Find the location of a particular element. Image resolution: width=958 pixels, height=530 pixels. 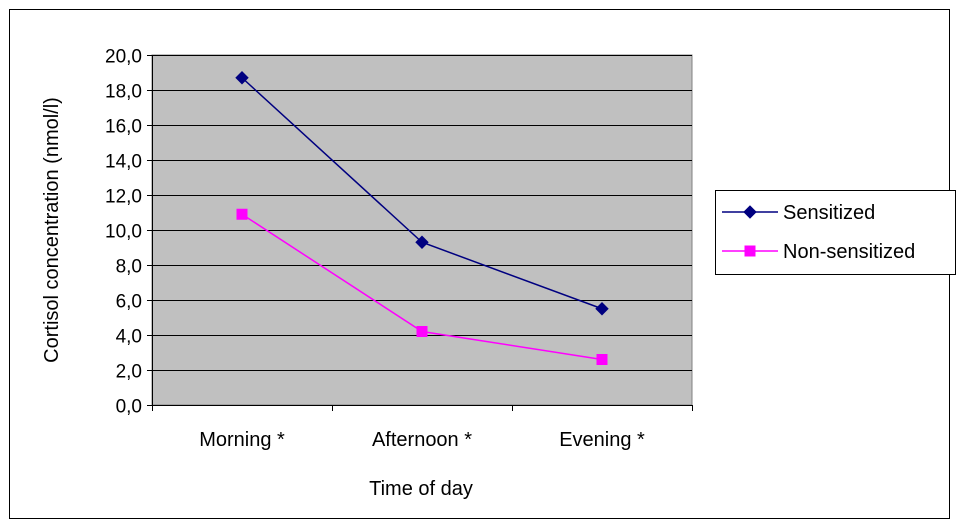

y-tick-labels: 0,0 2,0 4,0 6,0 8,0 10,0 12,0 14,0 16,0 18,0 20,0 is located at coordinates (123, 232).